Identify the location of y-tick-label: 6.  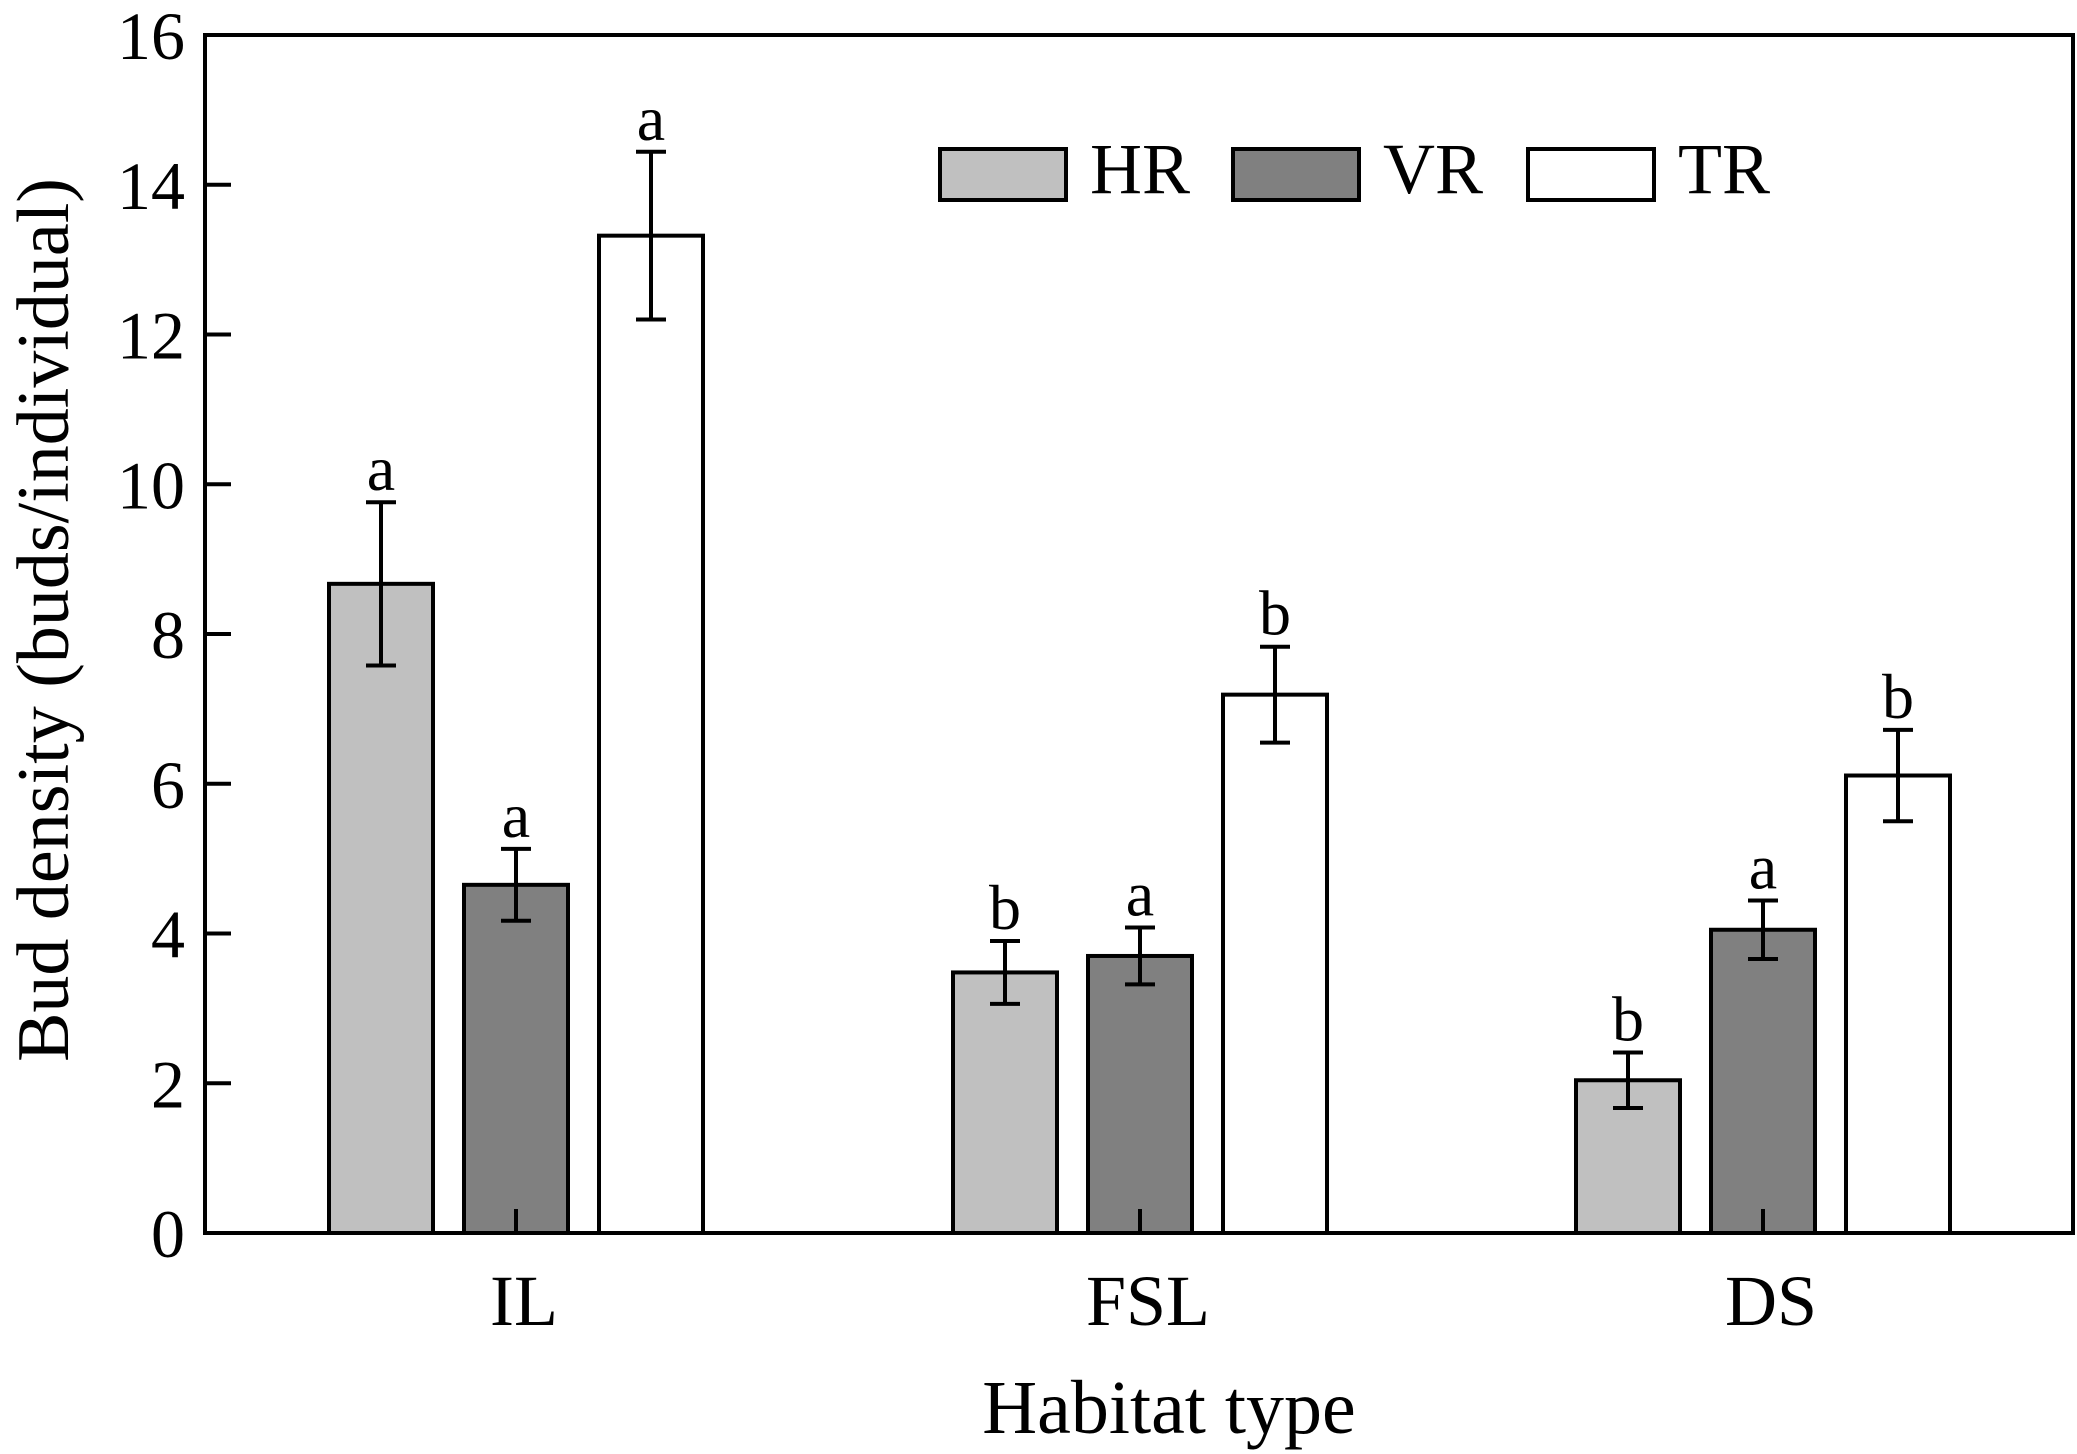
(168, 785).